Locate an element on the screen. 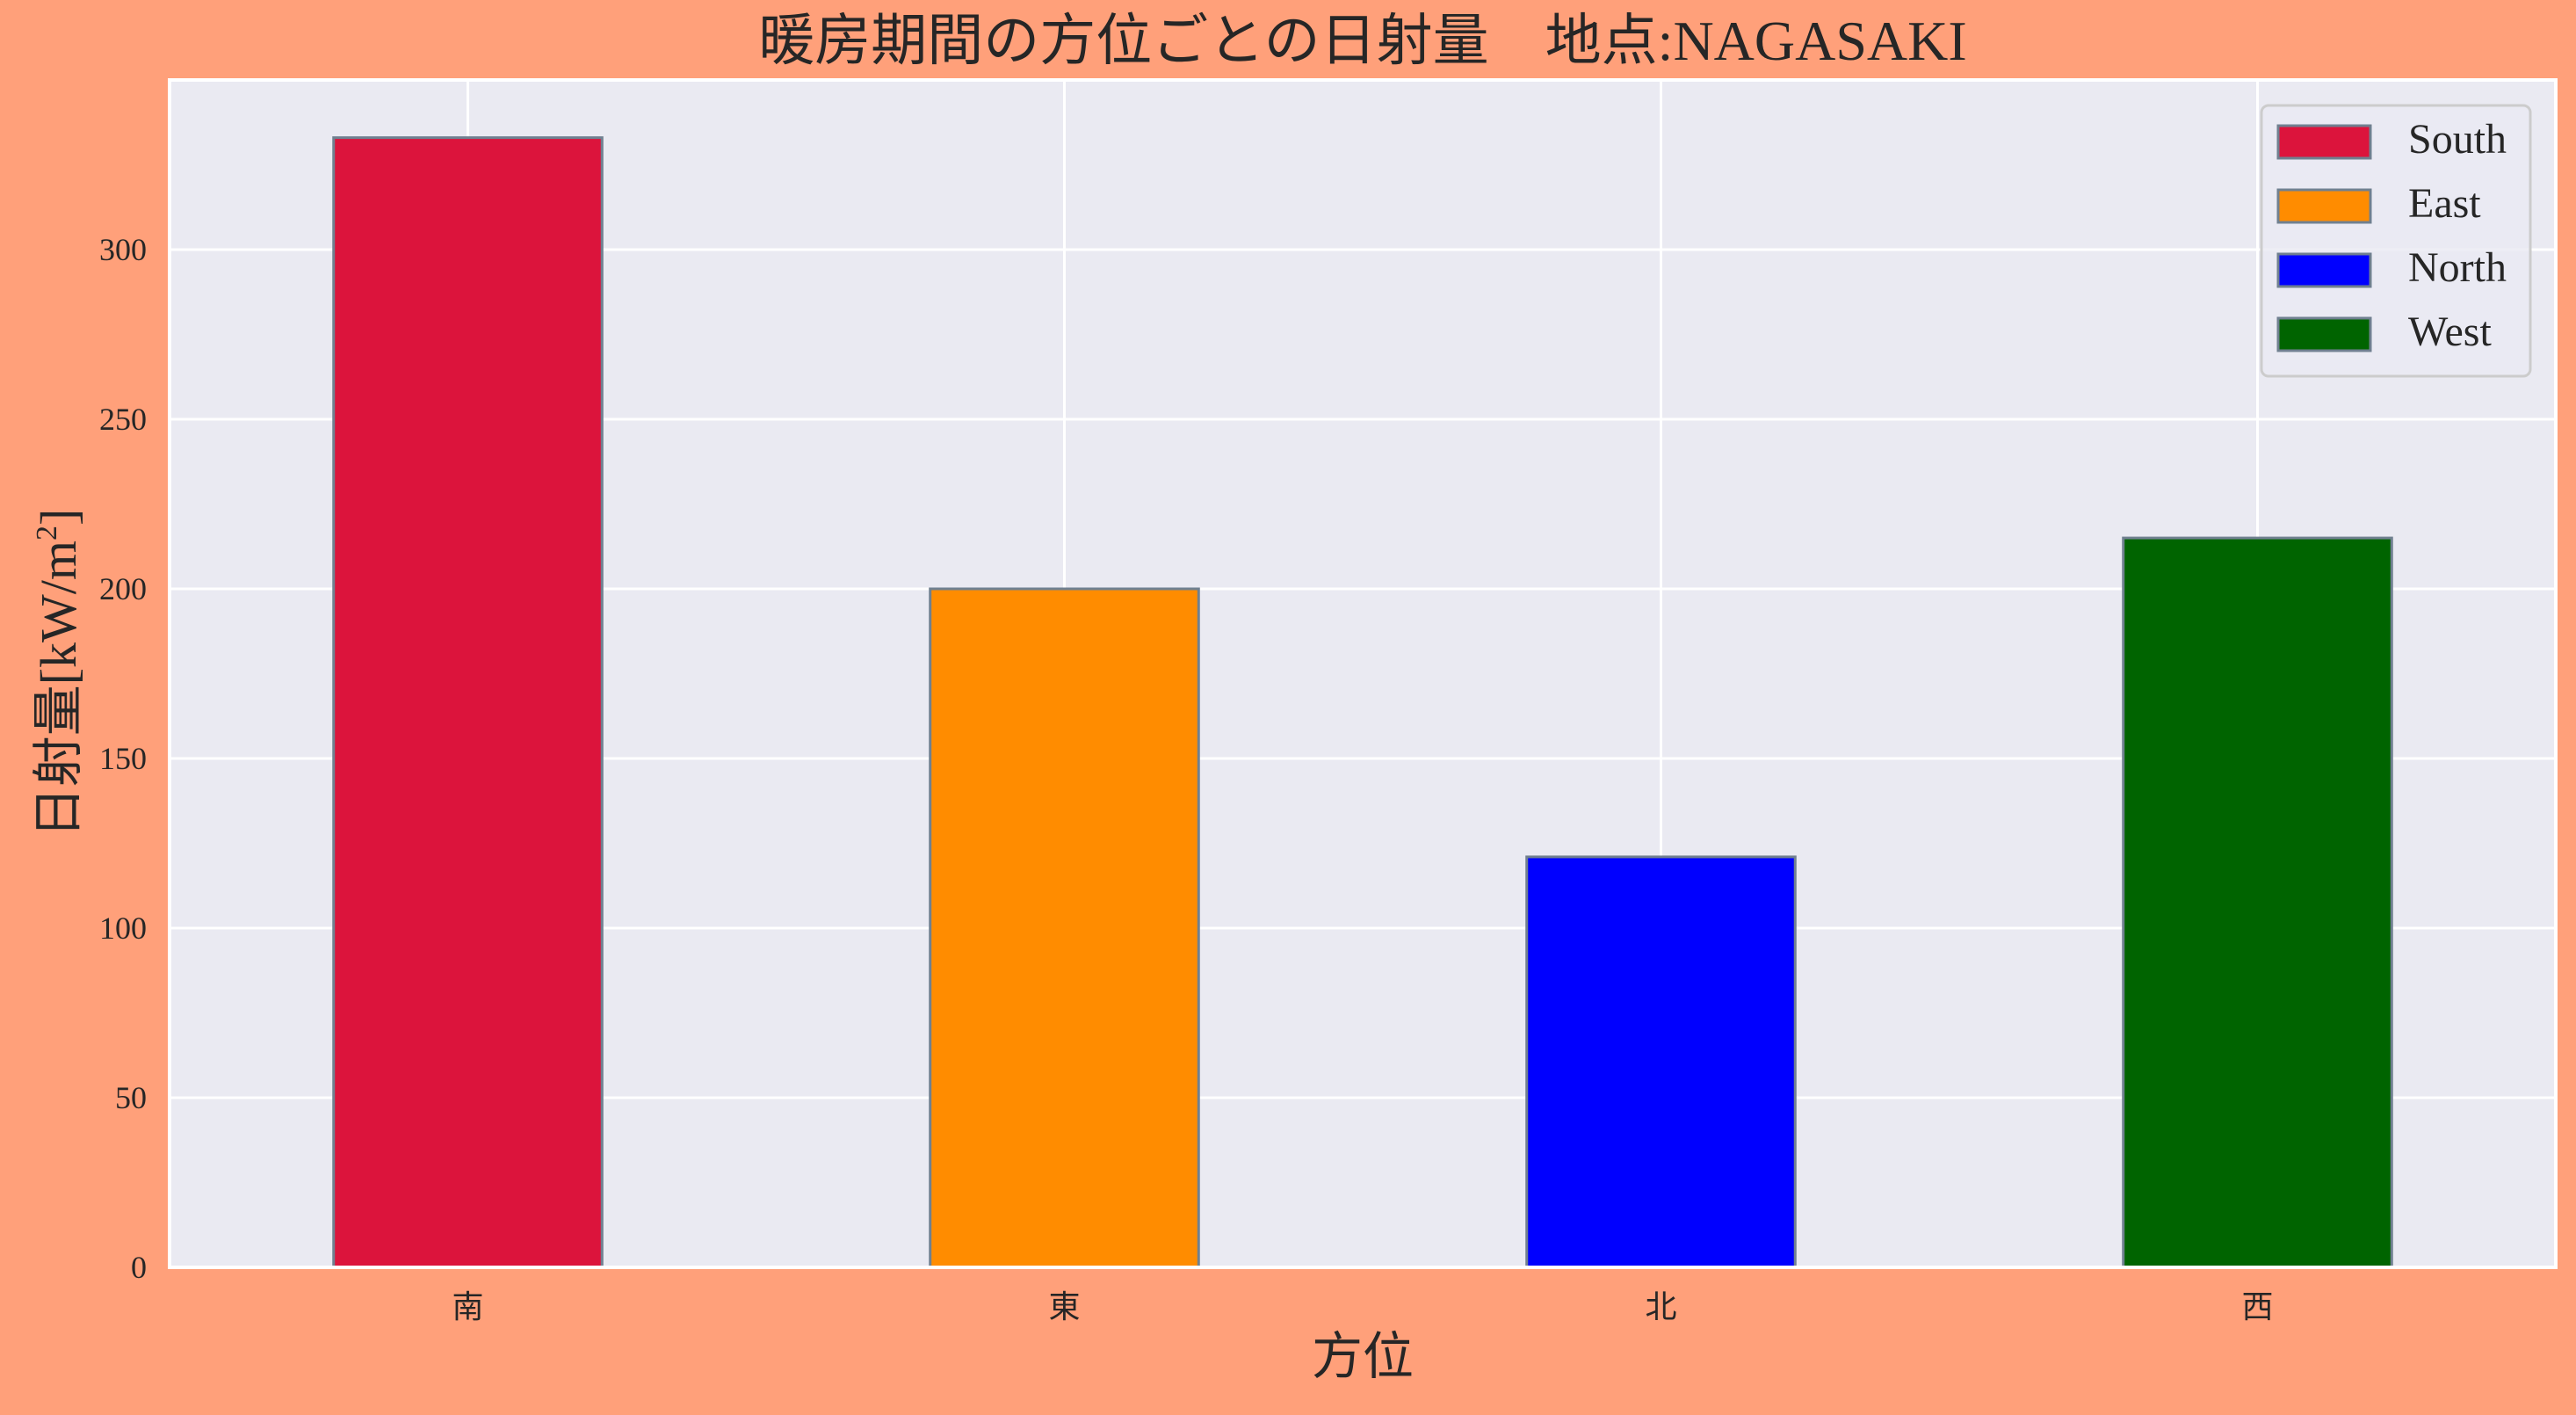  y-tick-label: 300 is located at coordinates (123, 250).